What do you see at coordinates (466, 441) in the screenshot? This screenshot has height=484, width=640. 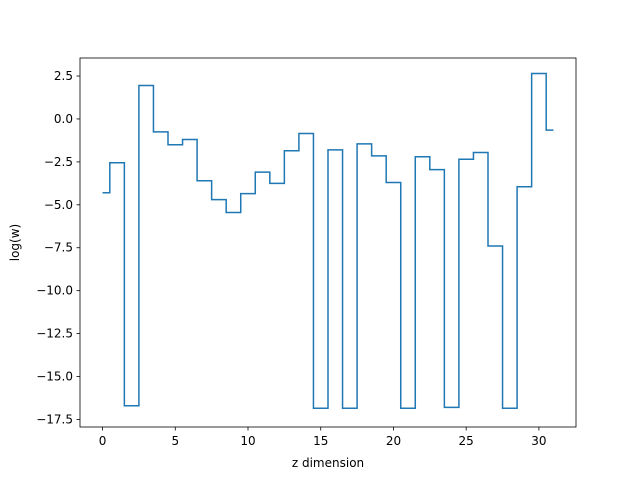 I see `x-tick-label: 25` at bounding box center [466, 441].